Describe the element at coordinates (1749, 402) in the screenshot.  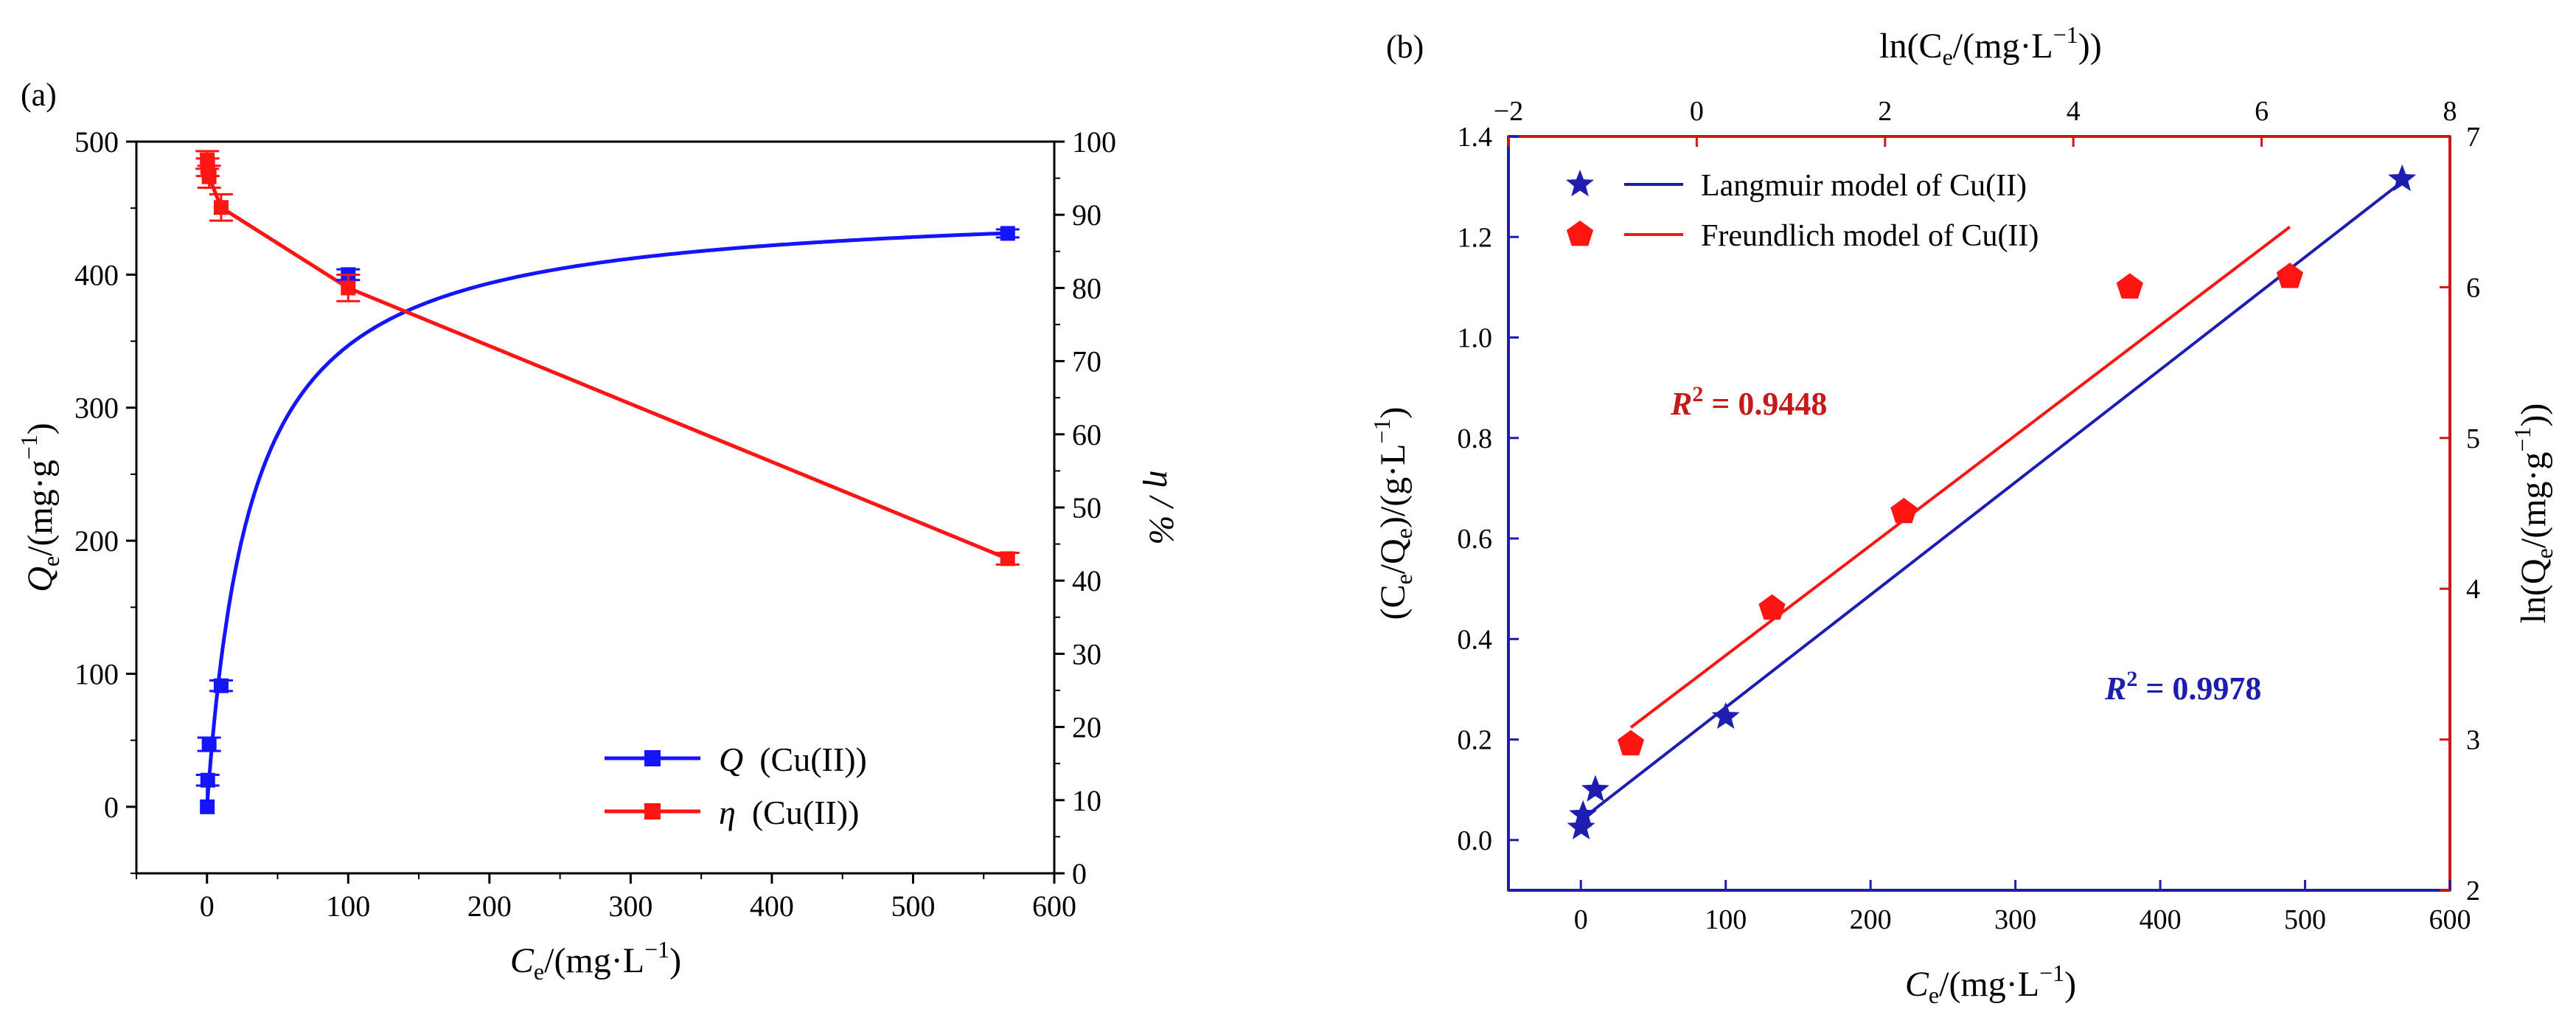
I see `freundlich-r2-label: R2 = 0.9448` at that location.